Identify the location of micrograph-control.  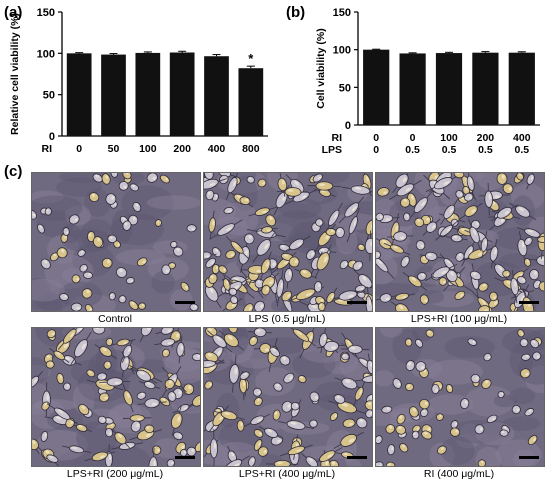
(116, 242).